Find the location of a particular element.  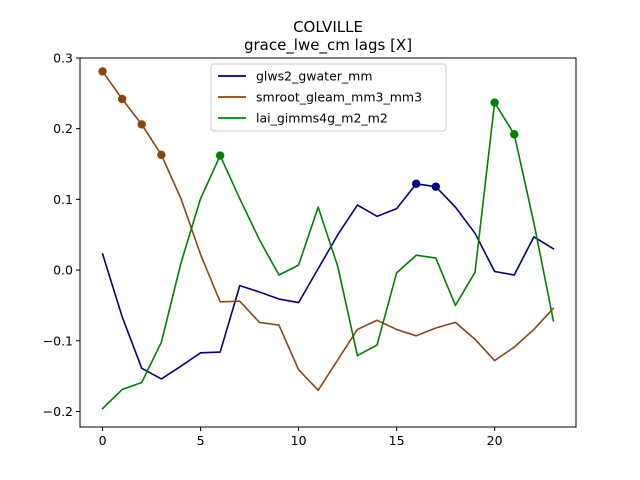

x-tick-label: 10 is located at coordinates (299, 440).